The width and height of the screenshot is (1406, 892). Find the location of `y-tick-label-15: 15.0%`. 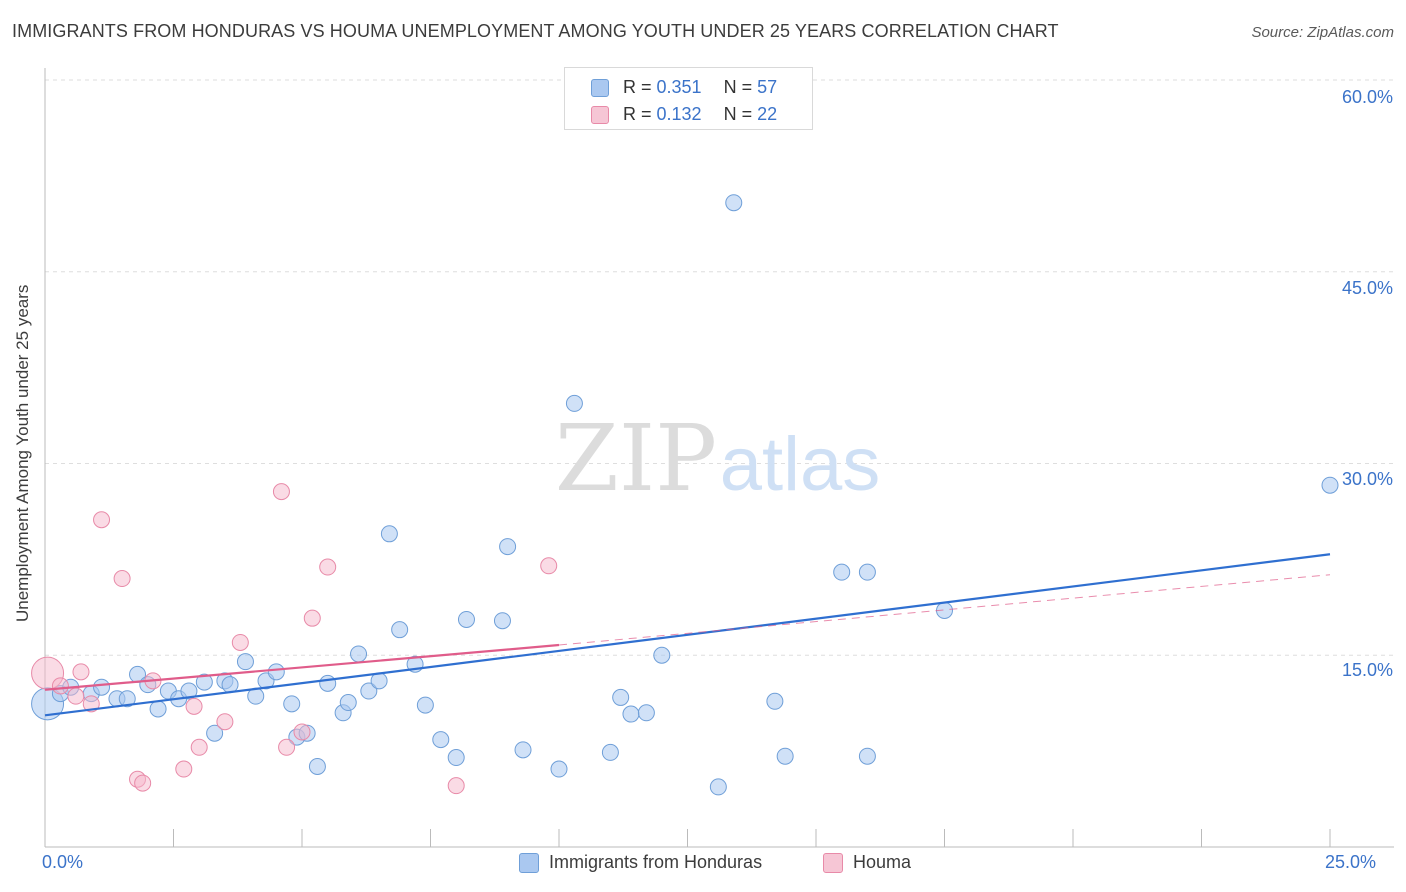

y-tick-label-15: 15.0% is located at coordinates (1367, 670).